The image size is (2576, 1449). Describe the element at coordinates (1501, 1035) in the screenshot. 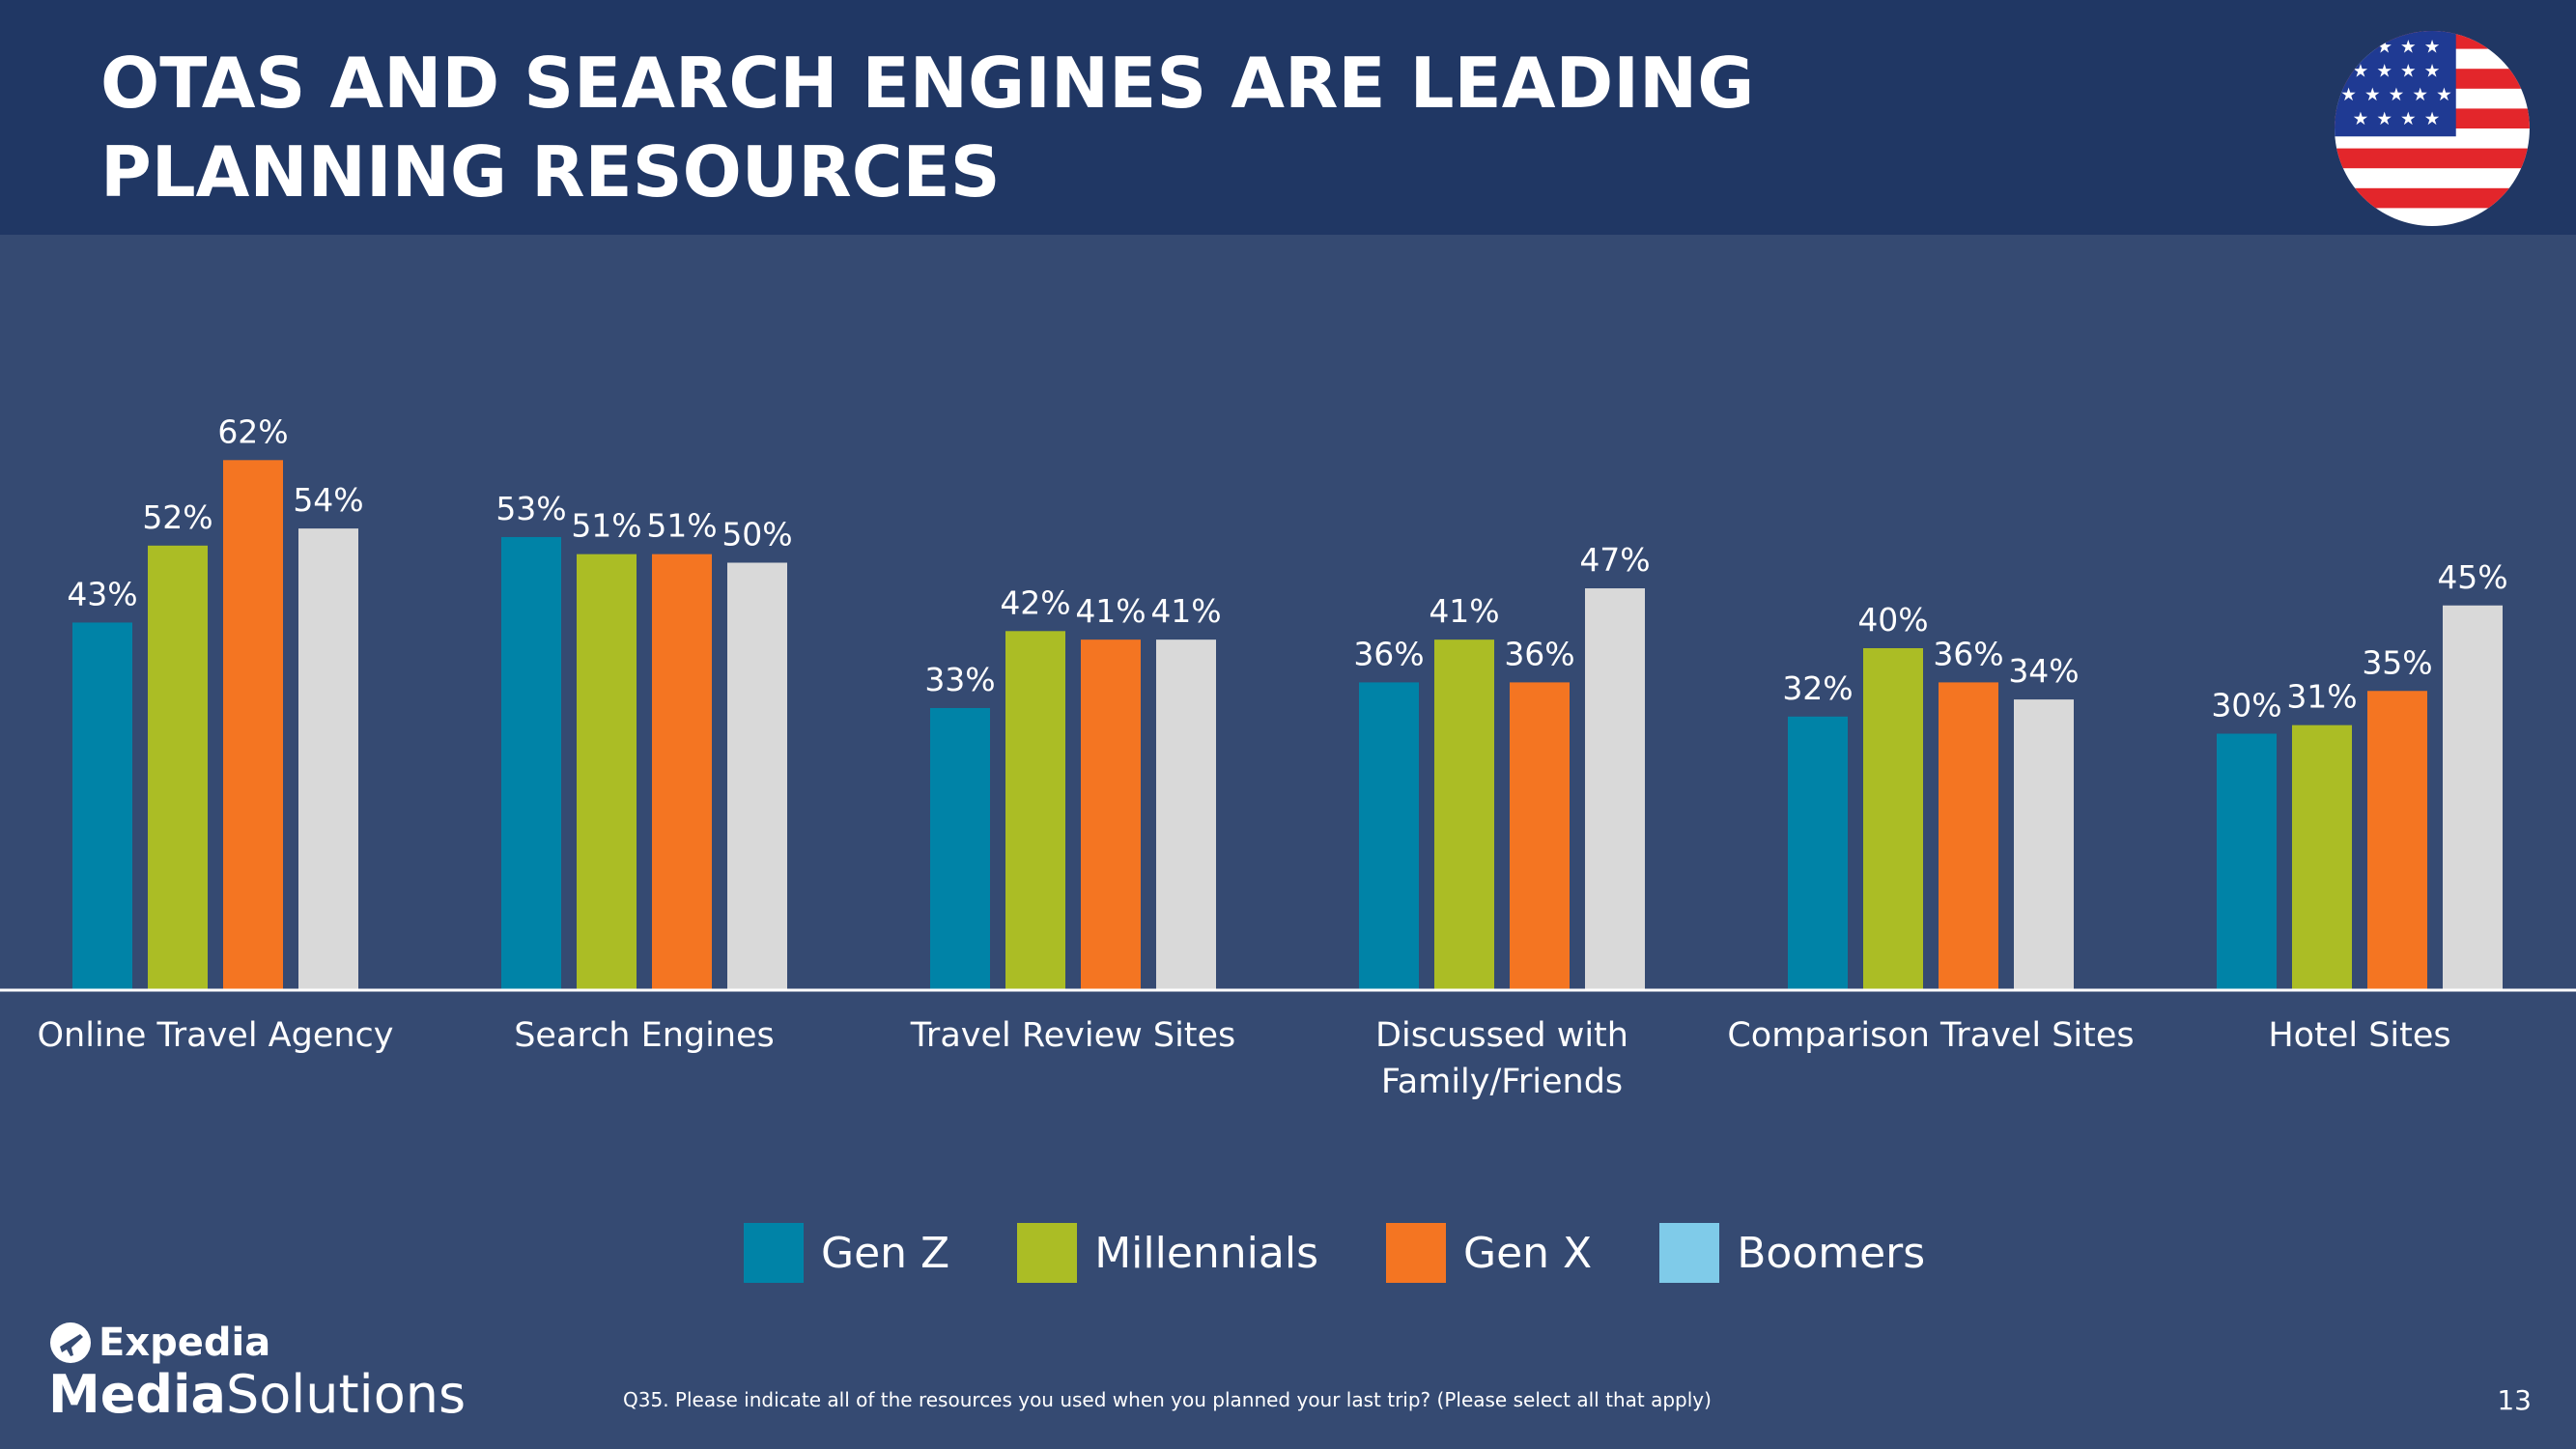

I see `category-label-3-0: Discussed with` at that location.